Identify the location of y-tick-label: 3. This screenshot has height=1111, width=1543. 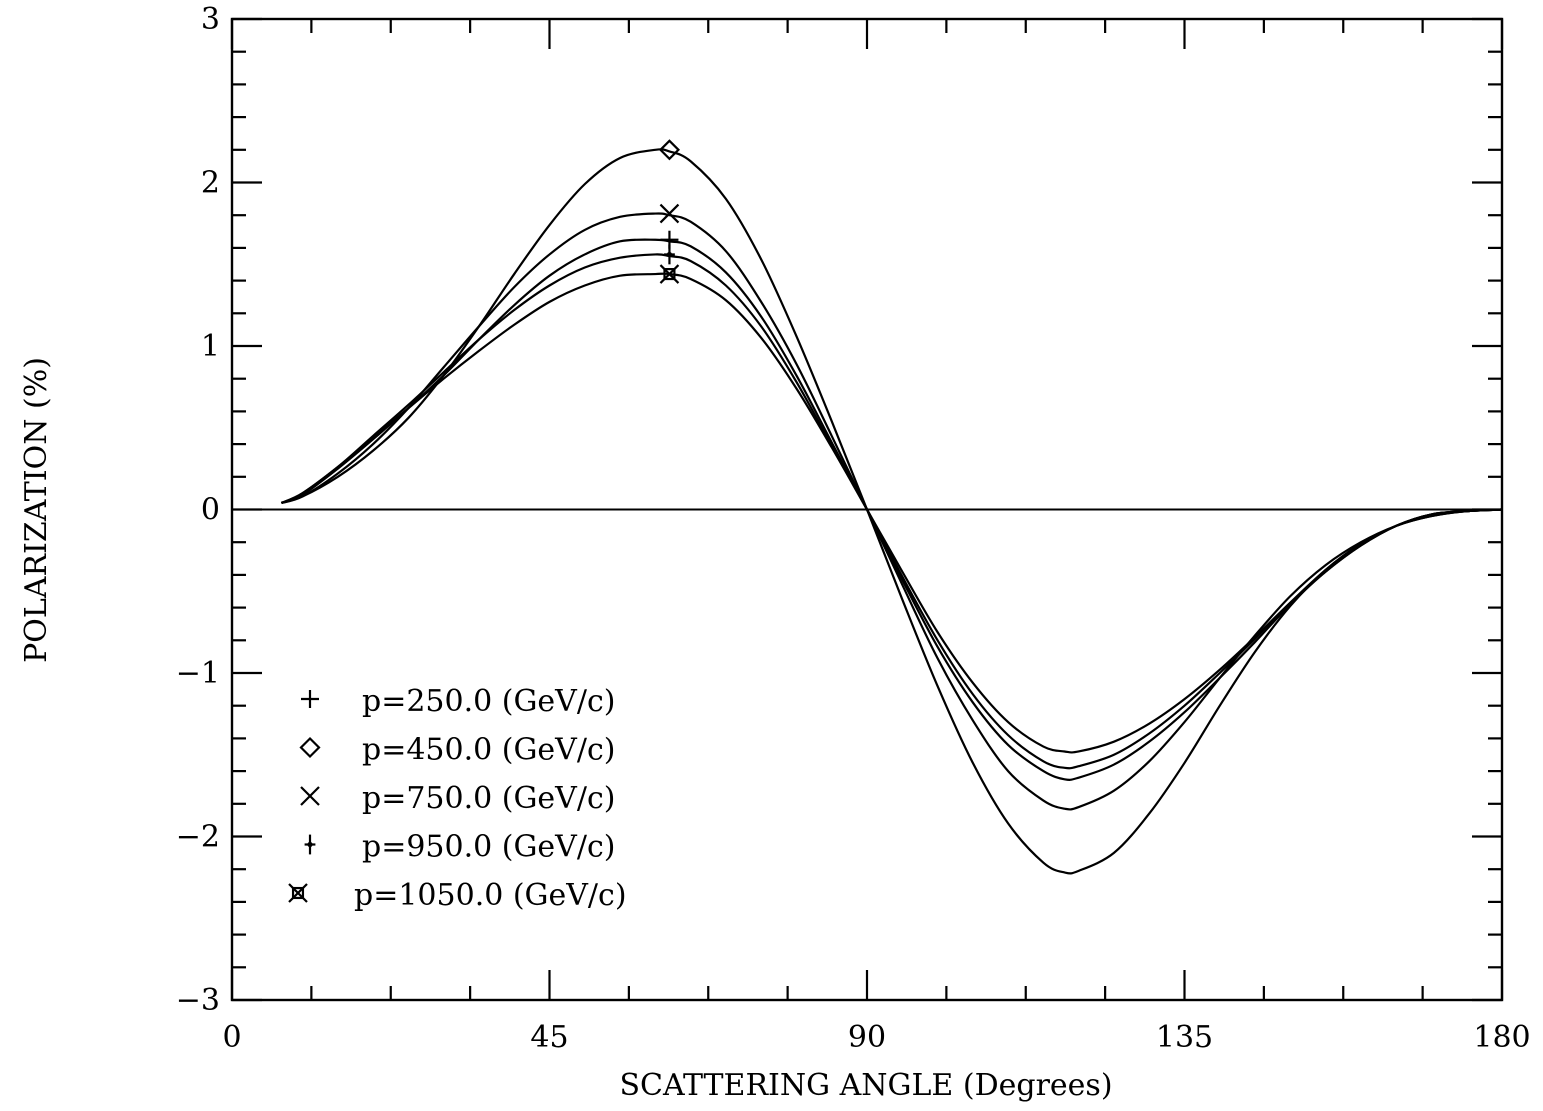
(210, 19).